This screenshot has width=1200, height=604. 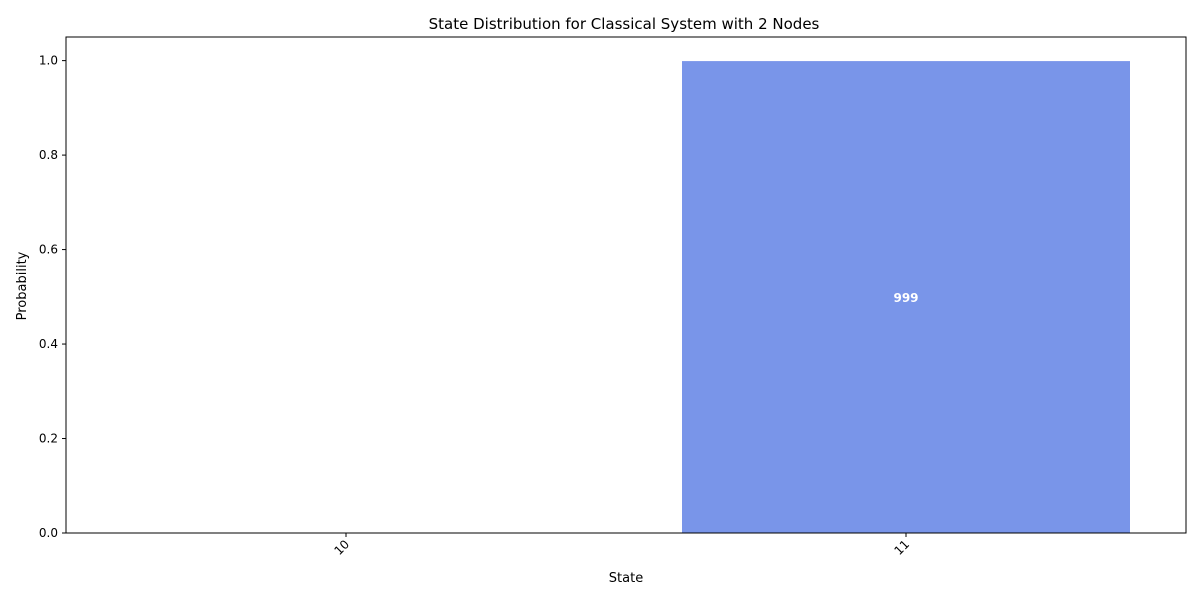 What do you see at coordinates (341, 547) in the screenshot?
I see `x-tick-label: 10` at bounding box center [341, 547].